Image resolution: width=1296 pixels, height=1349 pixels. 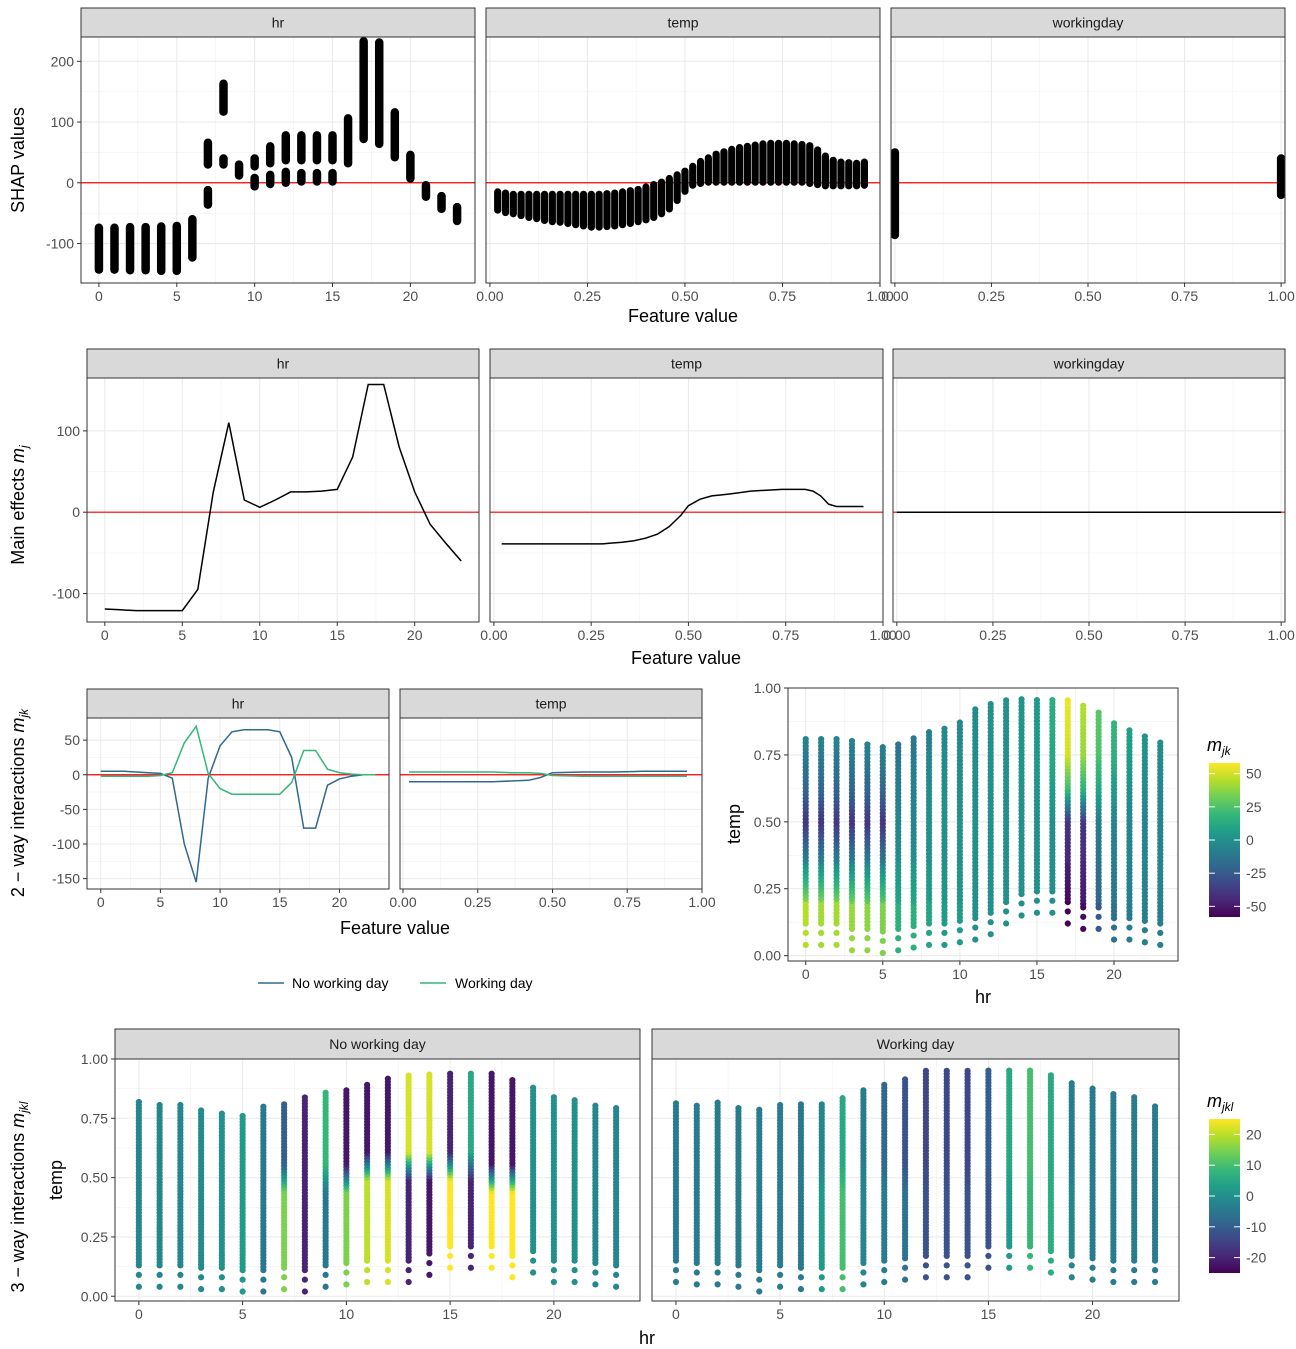 I want to click on x-tick-label: 1.00, so click(x=882, y=635).